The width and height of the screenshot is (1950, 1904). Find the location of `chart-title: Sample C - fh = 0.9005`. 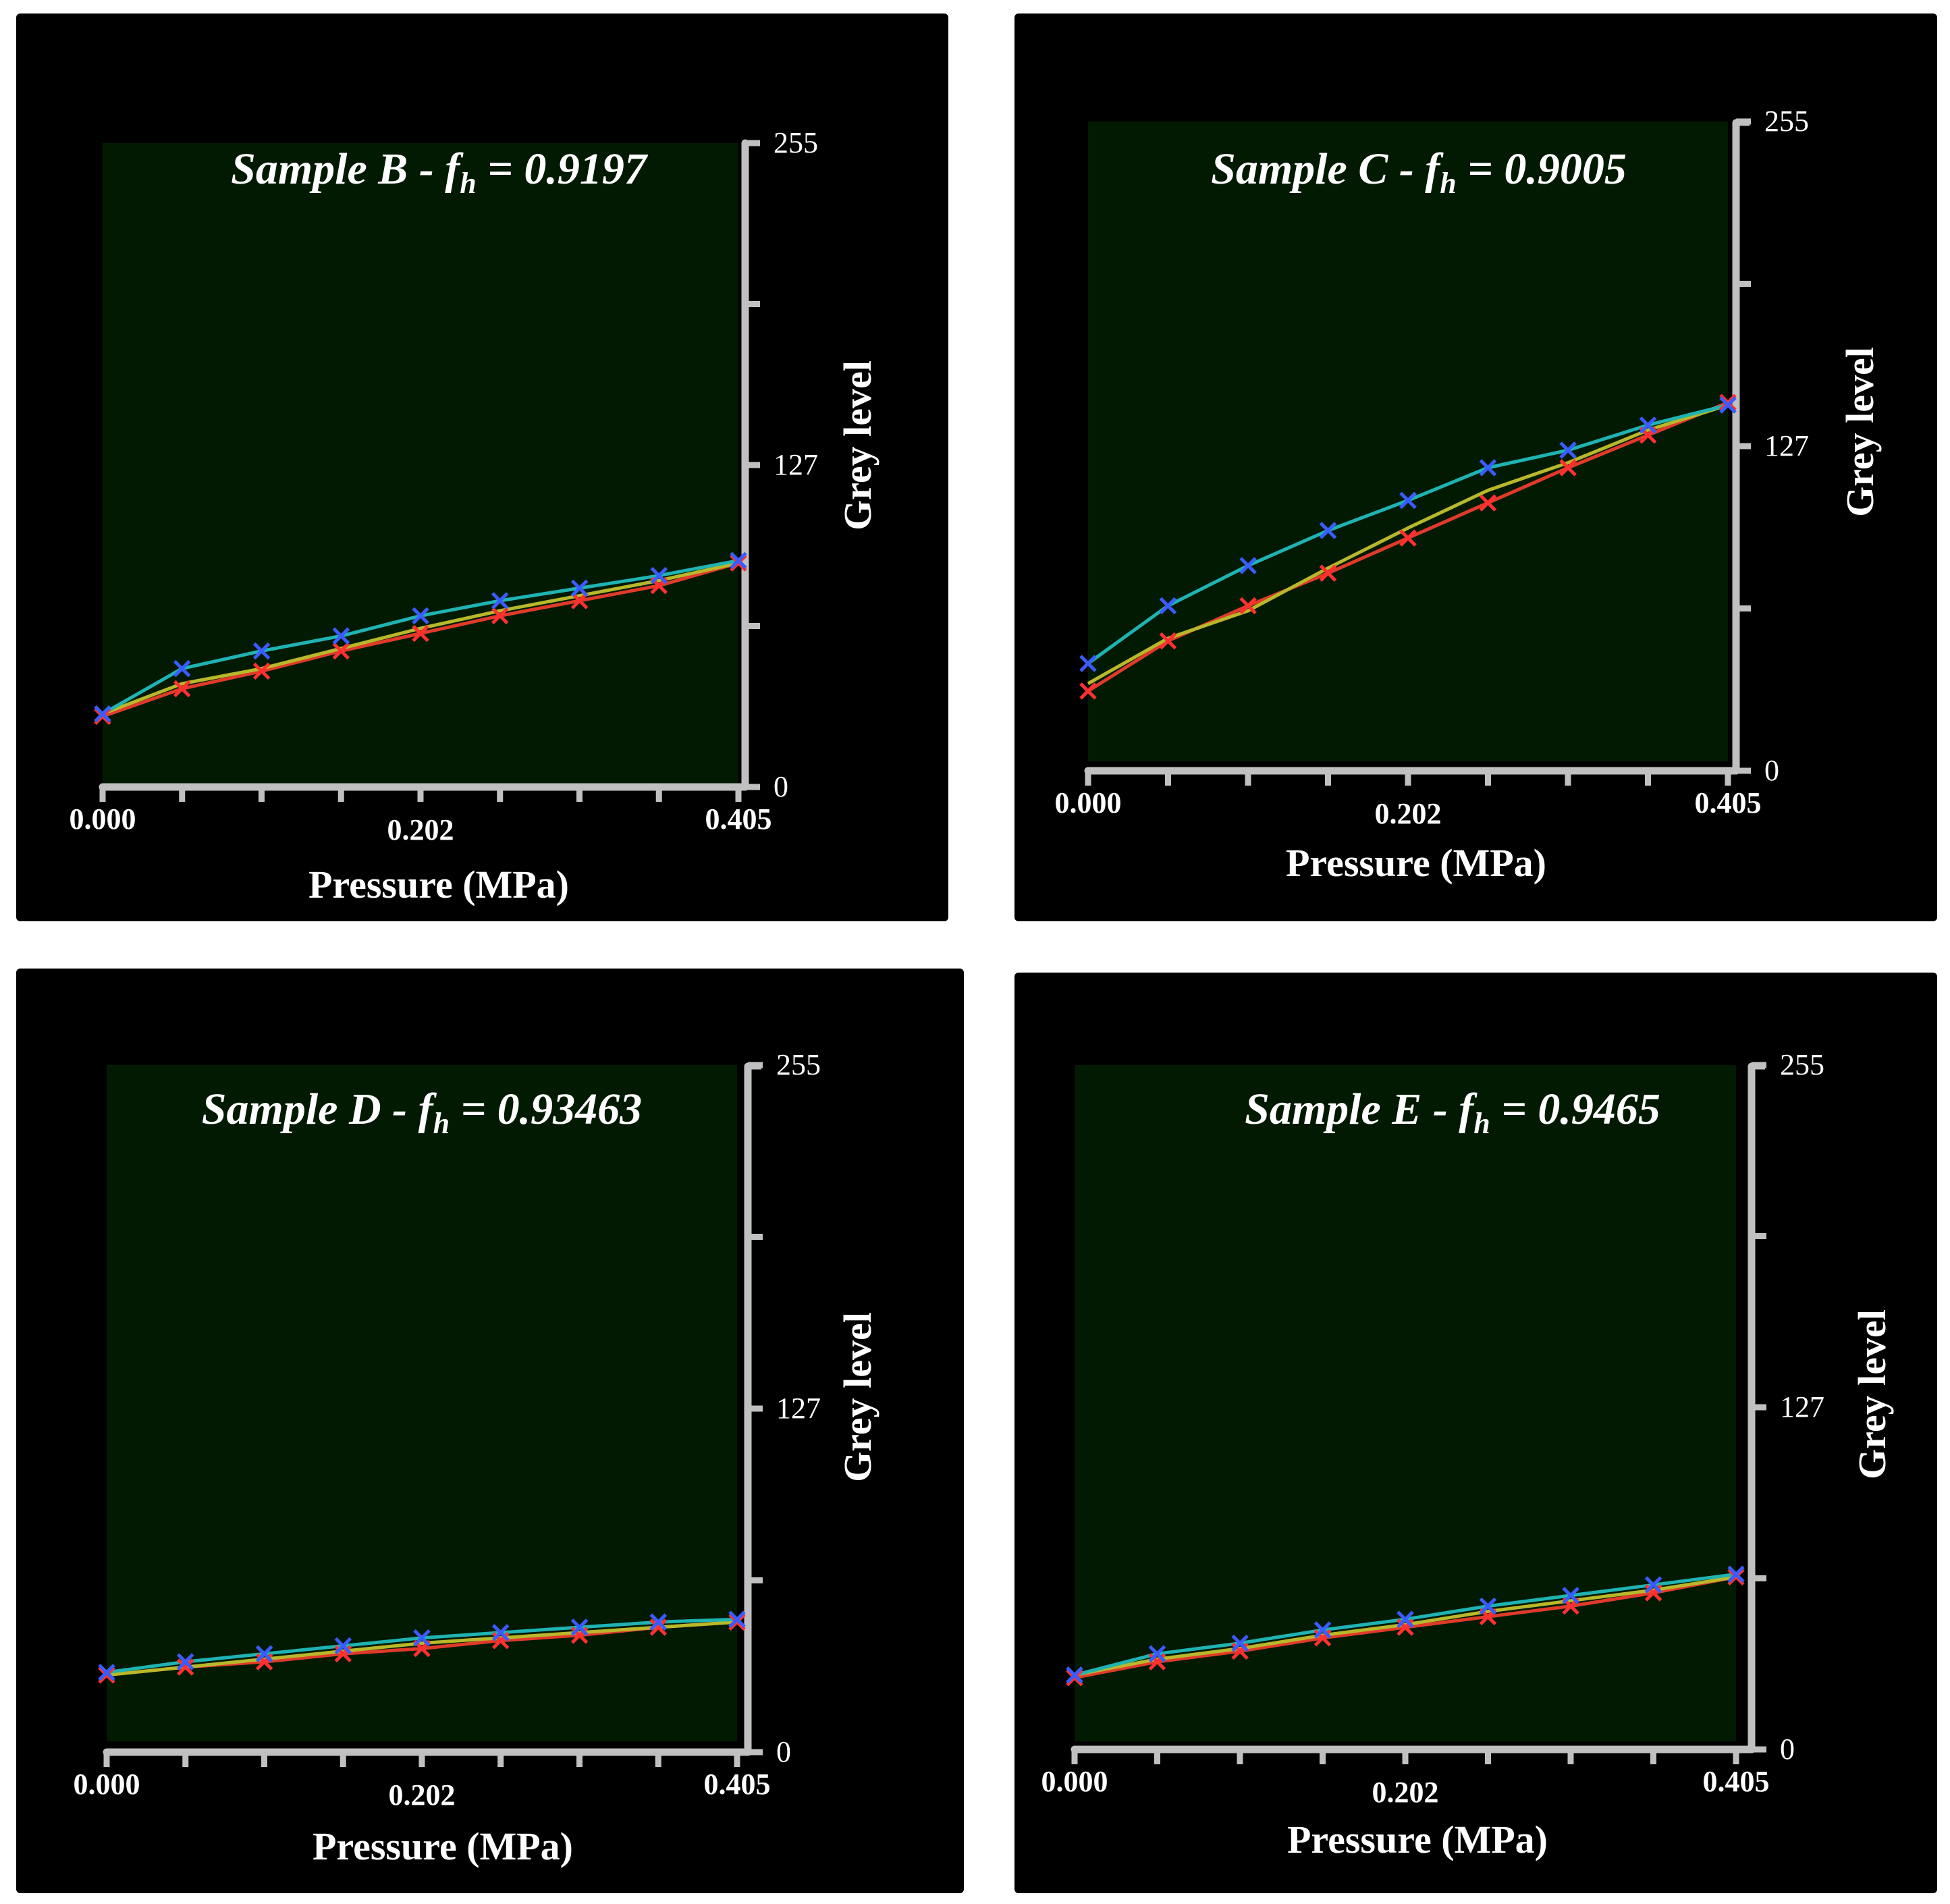

chart-title: Sample C - fh = 0.9005 is located at coordinates (1419, 172).